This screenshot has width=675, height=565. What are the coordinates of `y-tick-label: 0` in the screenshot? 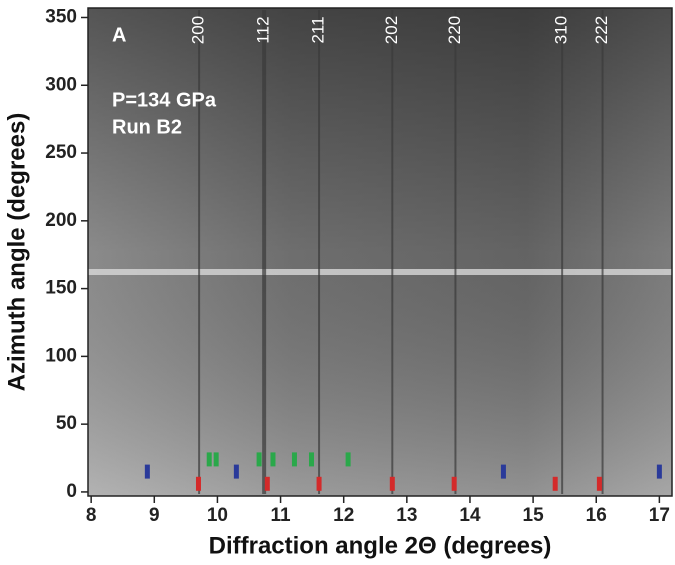 It's located at (71, 491).